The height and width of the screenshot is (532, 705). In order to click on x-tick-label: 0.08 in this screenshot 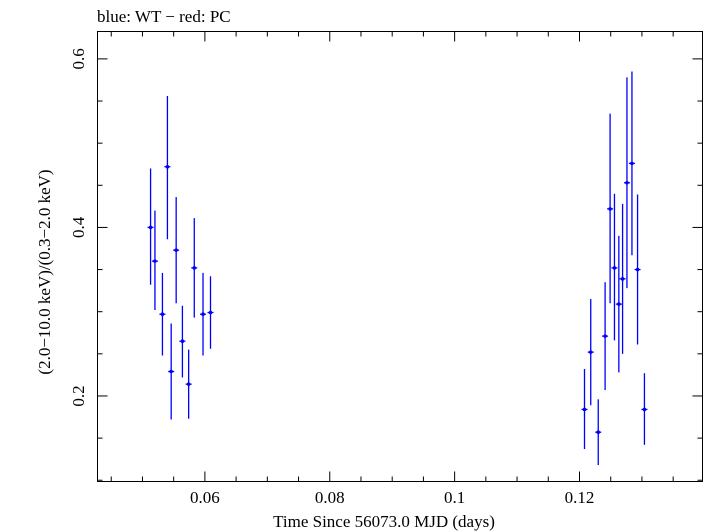, I will do `click(330, 497)`.